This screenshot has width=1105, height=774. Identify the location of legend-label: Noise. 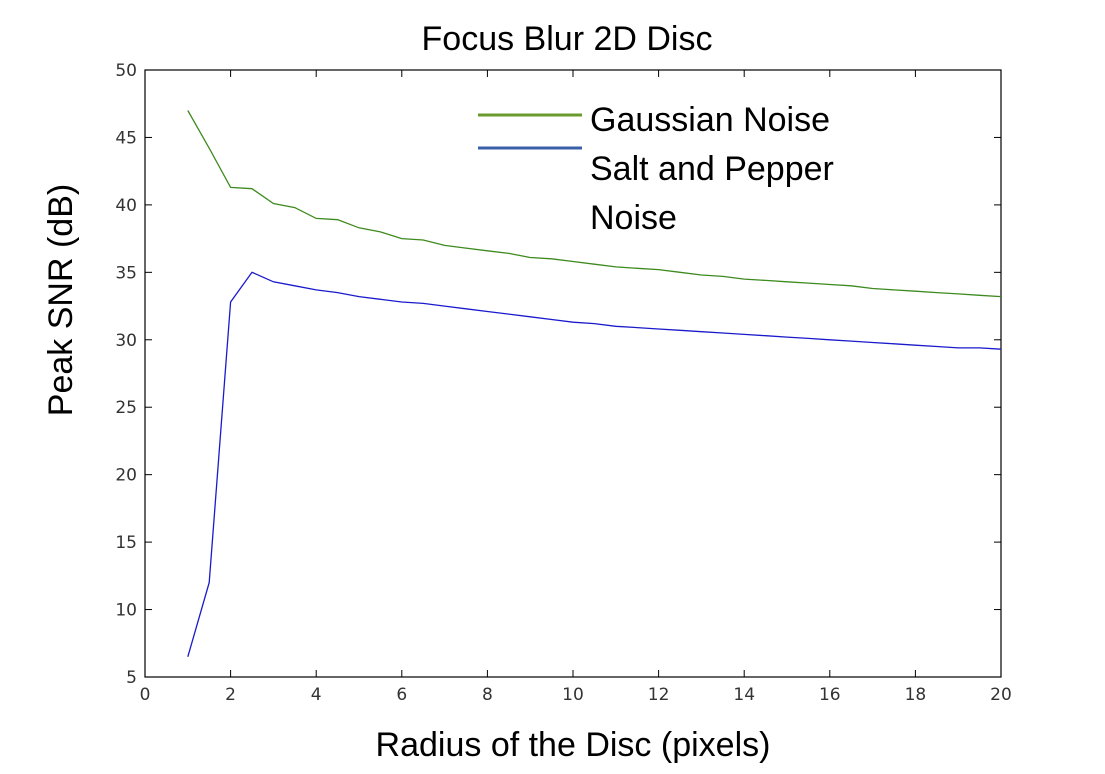
(633, 218).